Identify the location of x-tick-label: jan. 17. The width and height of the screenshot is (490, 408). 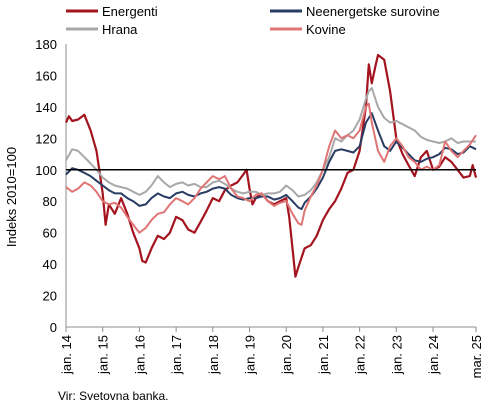
(176, 355).